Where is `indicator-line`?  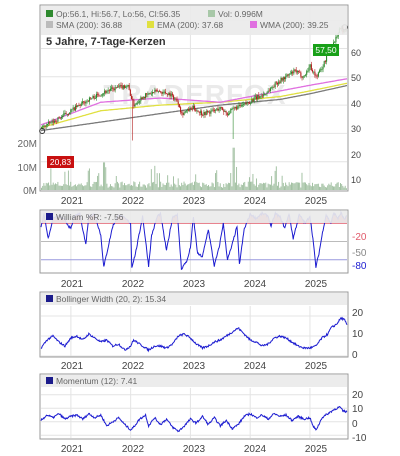
indicator-line is located at coordinates (194, 419).